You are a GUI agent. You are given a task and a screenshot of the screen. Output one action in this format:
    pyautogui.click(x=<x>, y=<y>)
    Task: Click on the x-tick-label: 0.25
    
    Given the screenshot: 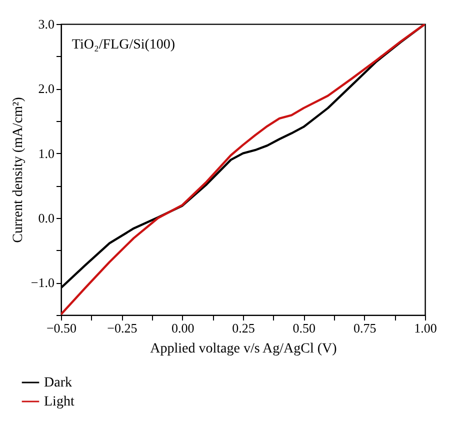 What is the action you would take?
    pyautogui.click(x=243, y=328)
    